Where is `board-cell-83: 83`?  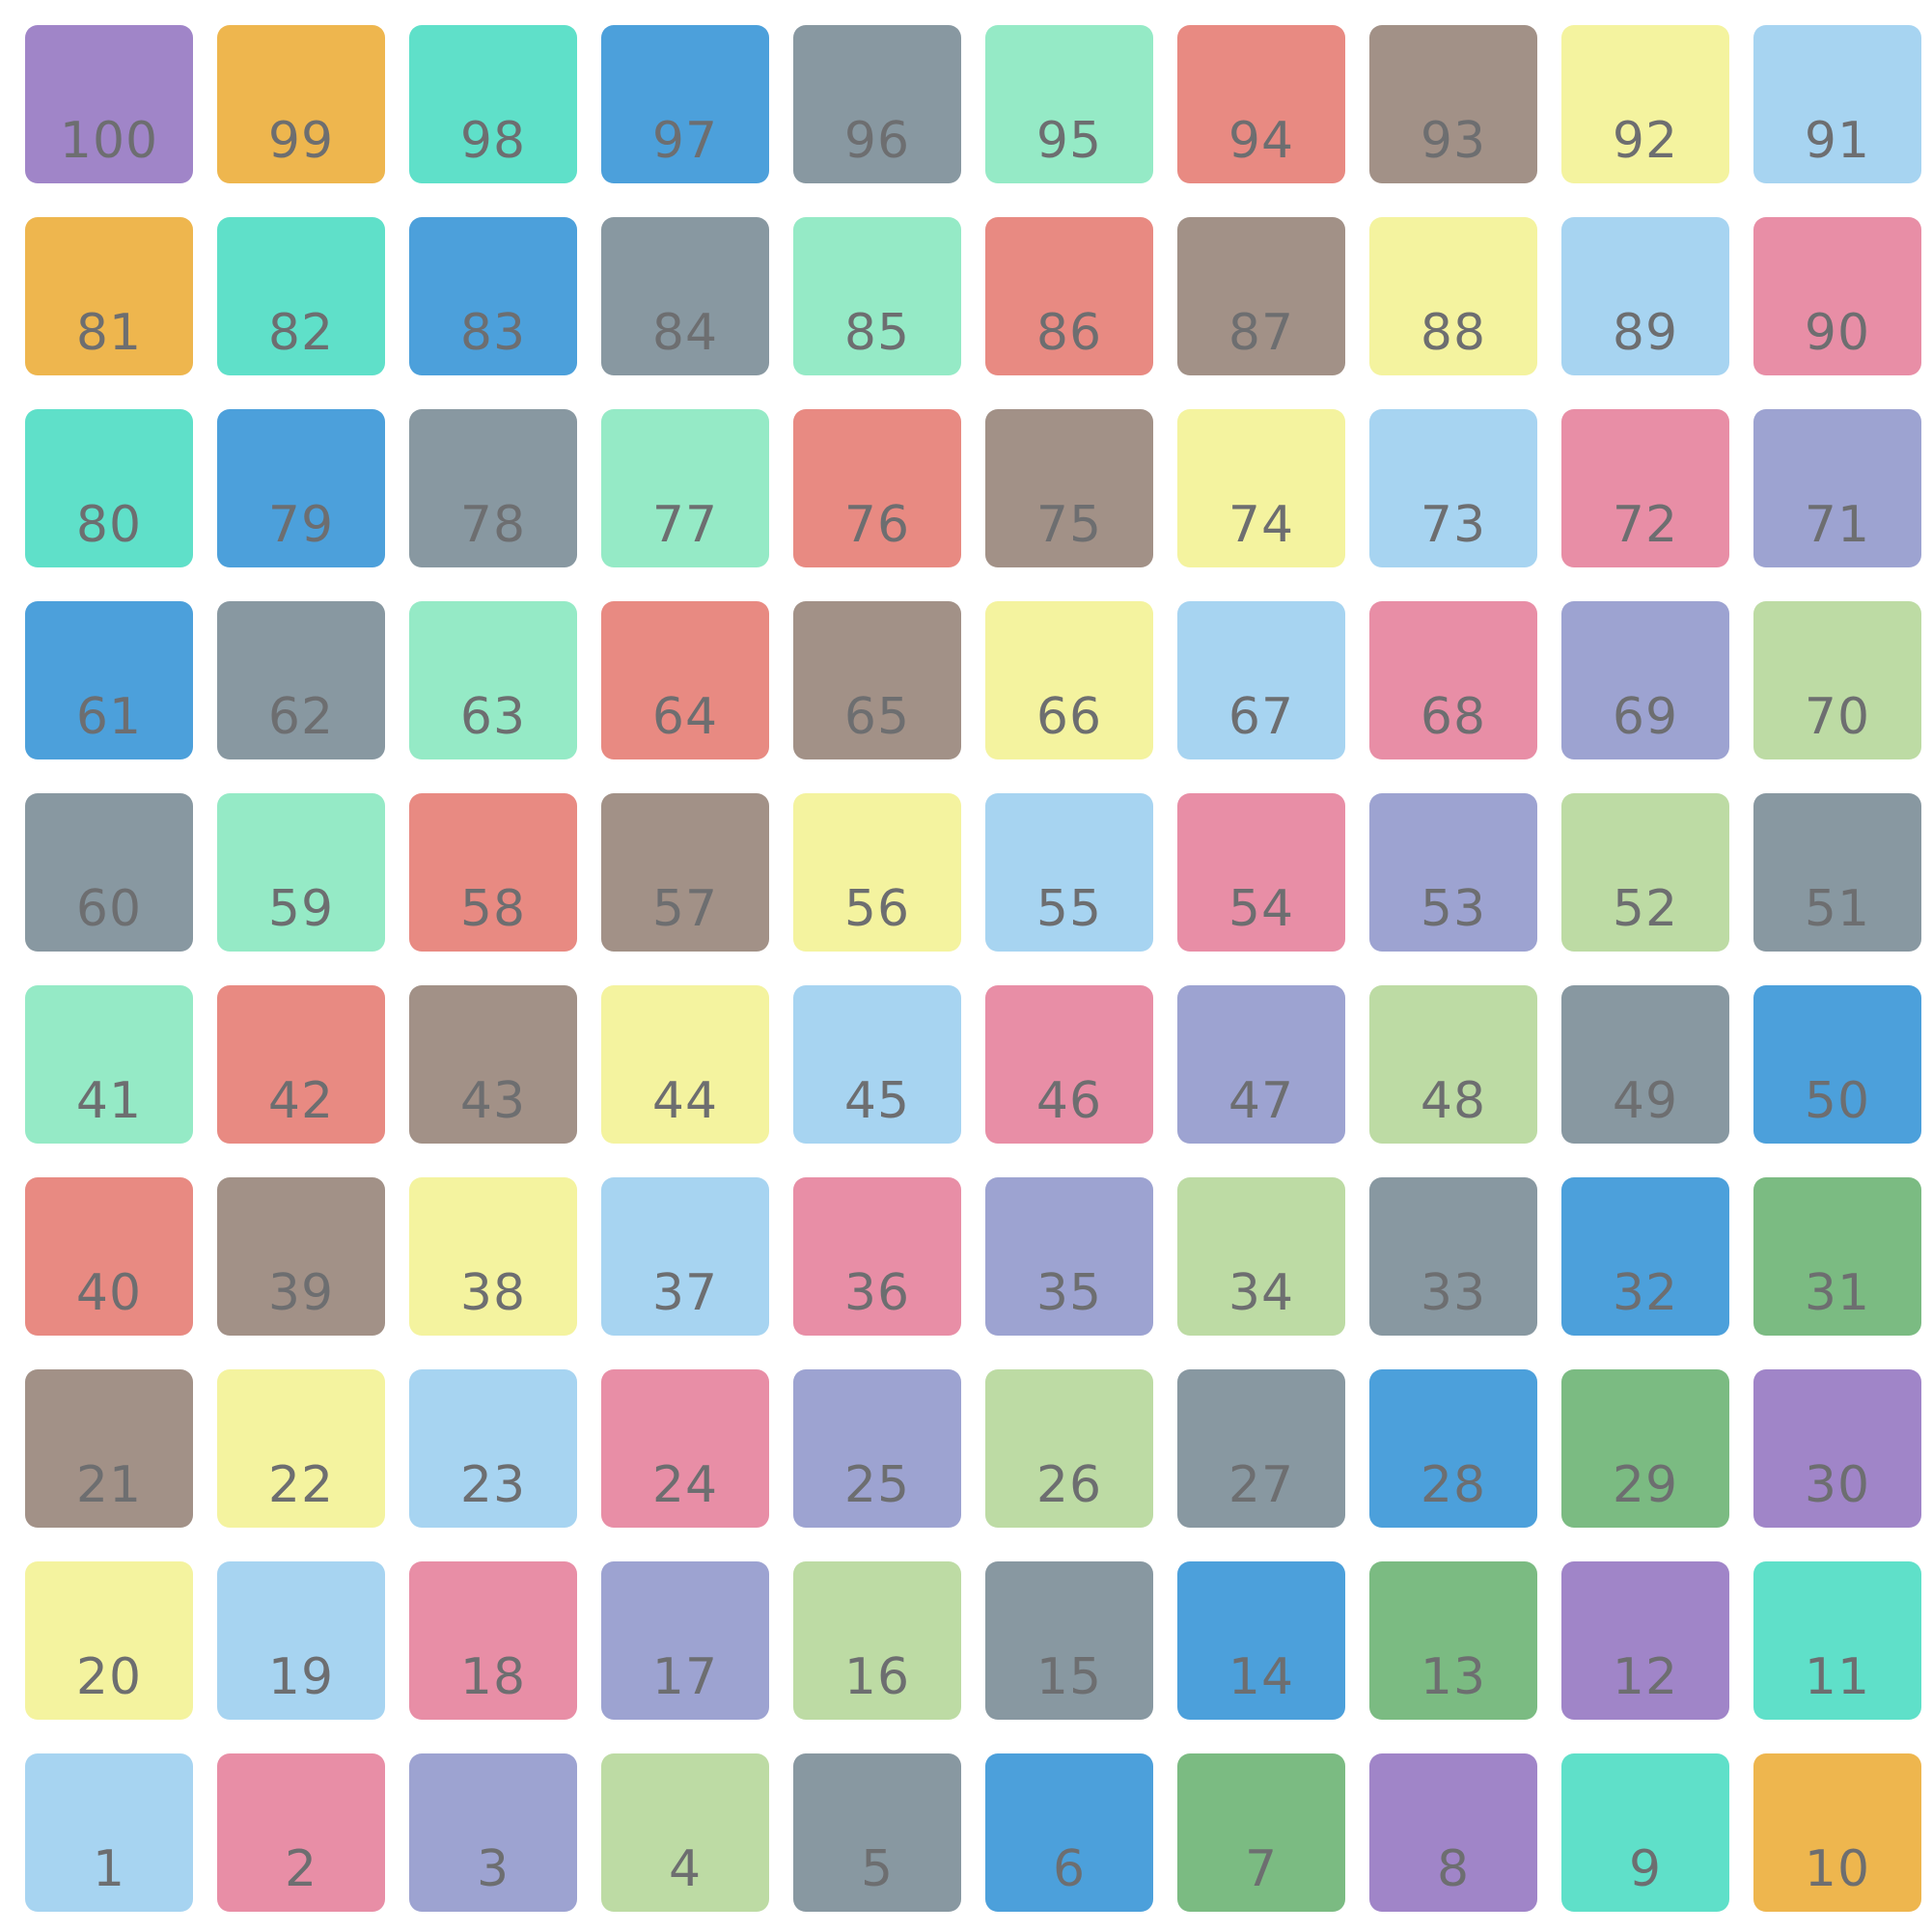 board-cell-83: 83 is located at coordinates (493, 296).